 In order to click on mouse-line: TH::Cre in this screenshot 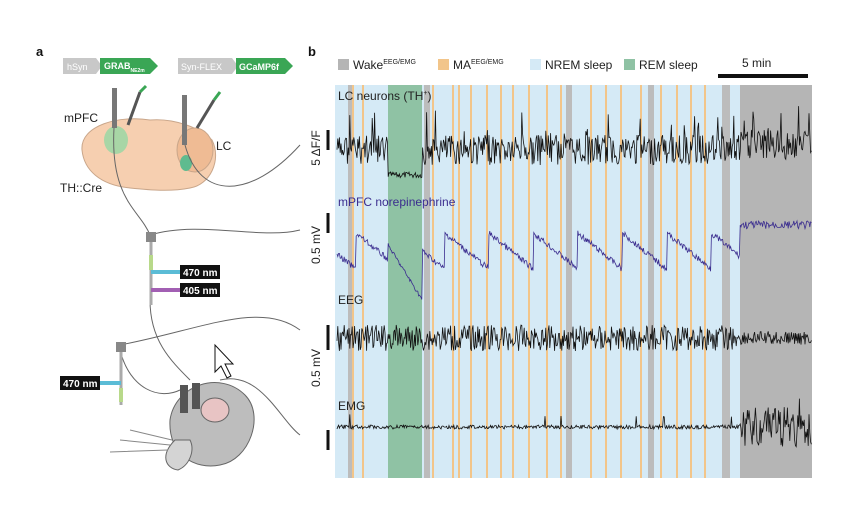, I will do `click(81, 188)`.